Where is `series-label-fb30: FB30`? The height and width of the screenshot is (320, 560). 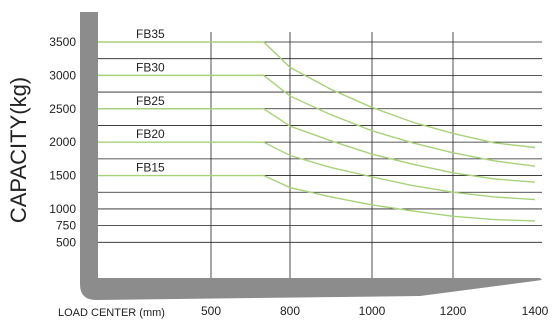
series-label-fb30: FB30 is located at coordinates (150, 67).